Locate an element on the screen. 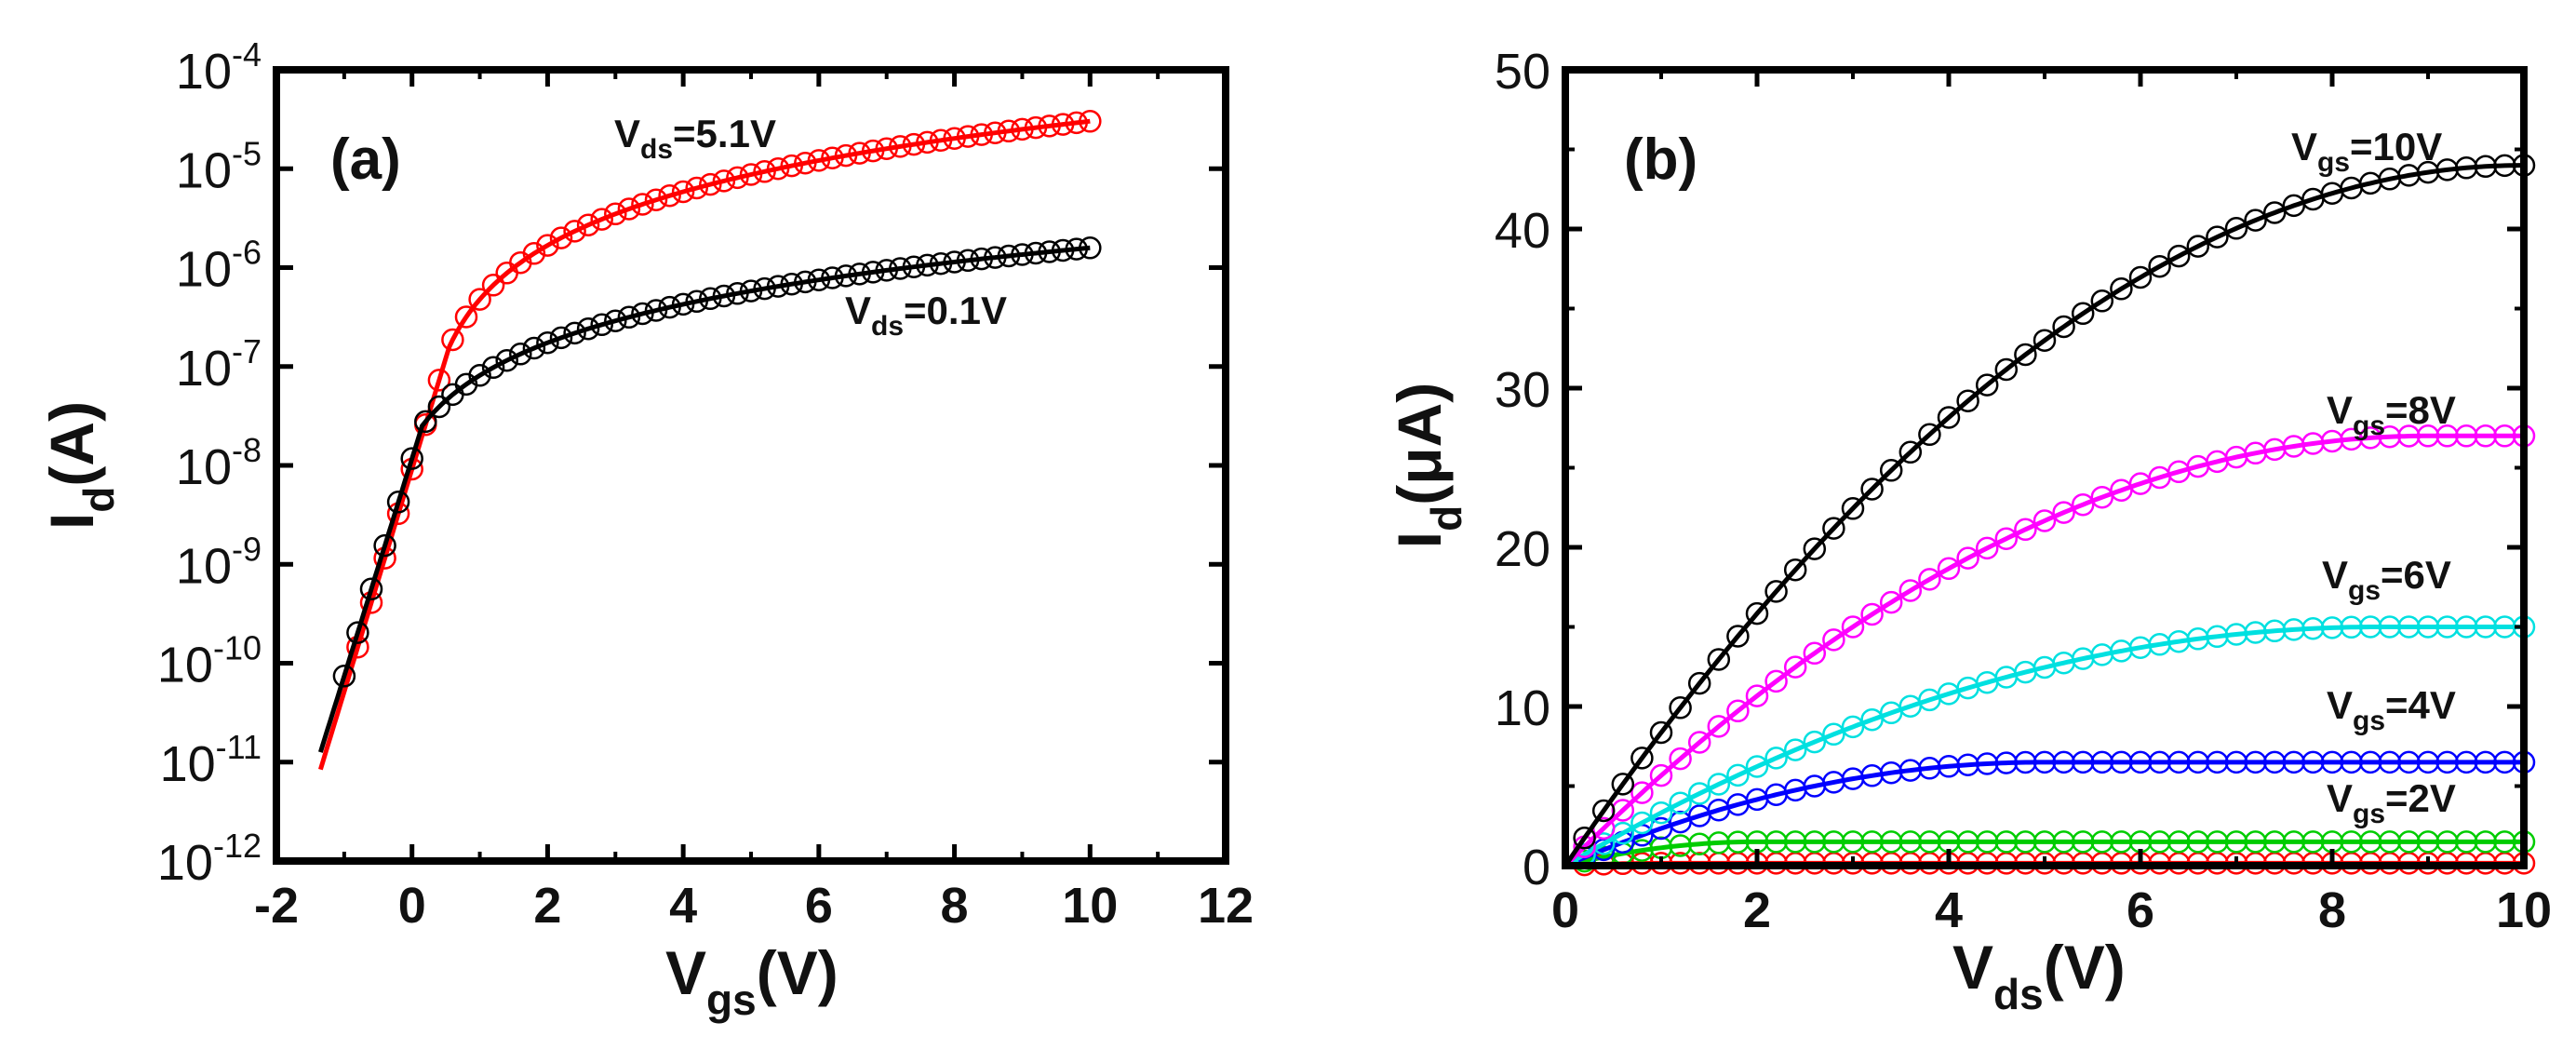 Image resolution: width=2576 pixels, height=1063 pixels. panel-a-y-tick-label: 10⁻⁵ is located at coordinates (219, 166).